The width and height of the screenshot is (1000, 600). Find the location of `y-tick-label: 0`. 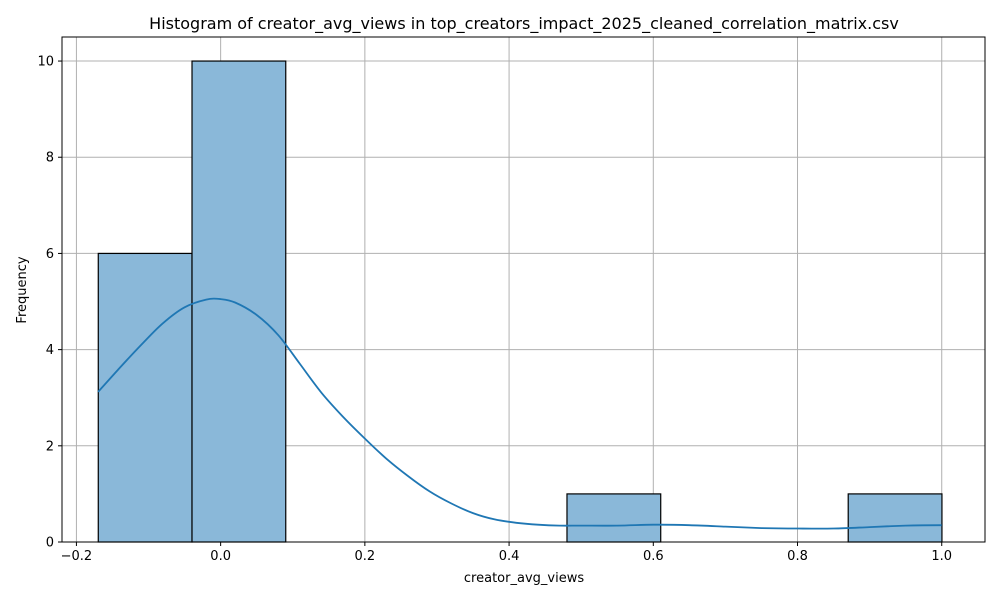

y-tick-label: 0 is located at coordinates (50, 543).